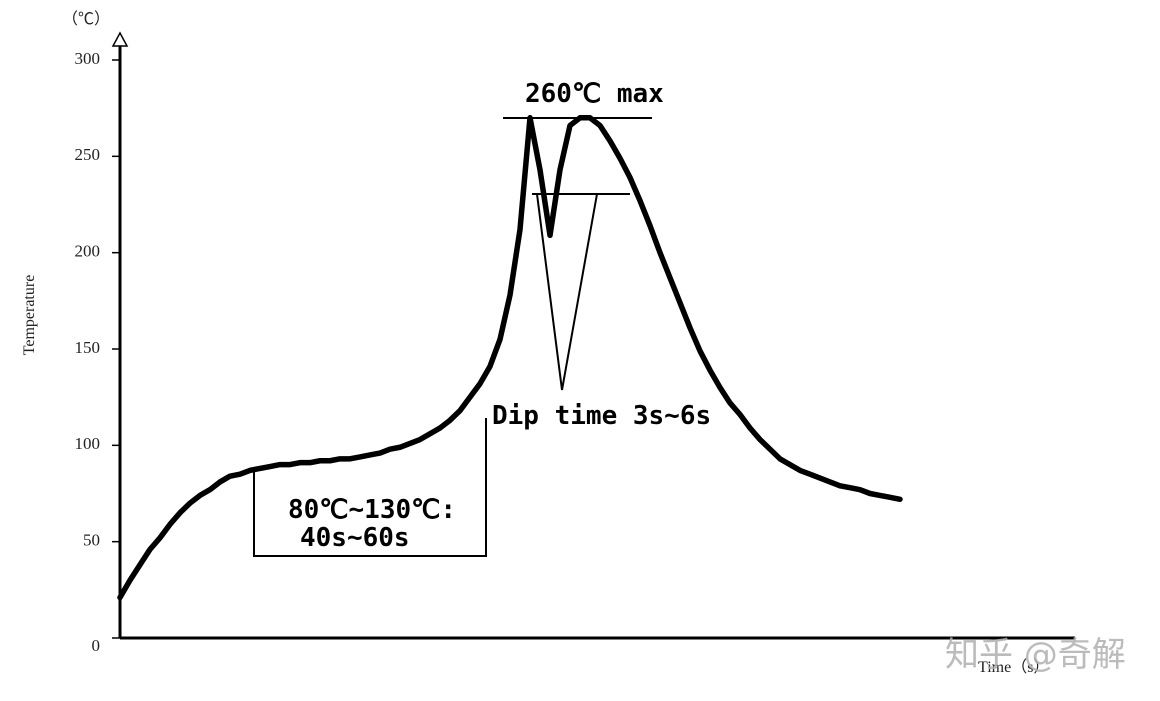 This screenshot has width=1160, height=701. Describe the element at coordinates (1035, 655) in the screenshot. I see `watermark: 知乎 @奇解` at that location.